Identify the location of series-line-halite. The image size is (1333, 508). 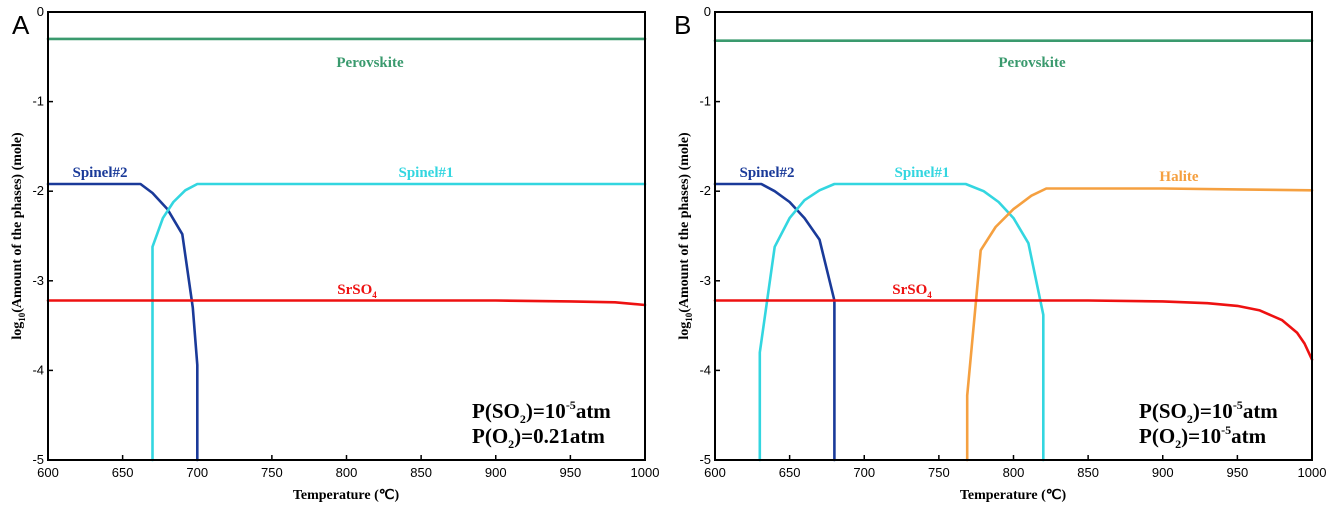
(1139, 324).